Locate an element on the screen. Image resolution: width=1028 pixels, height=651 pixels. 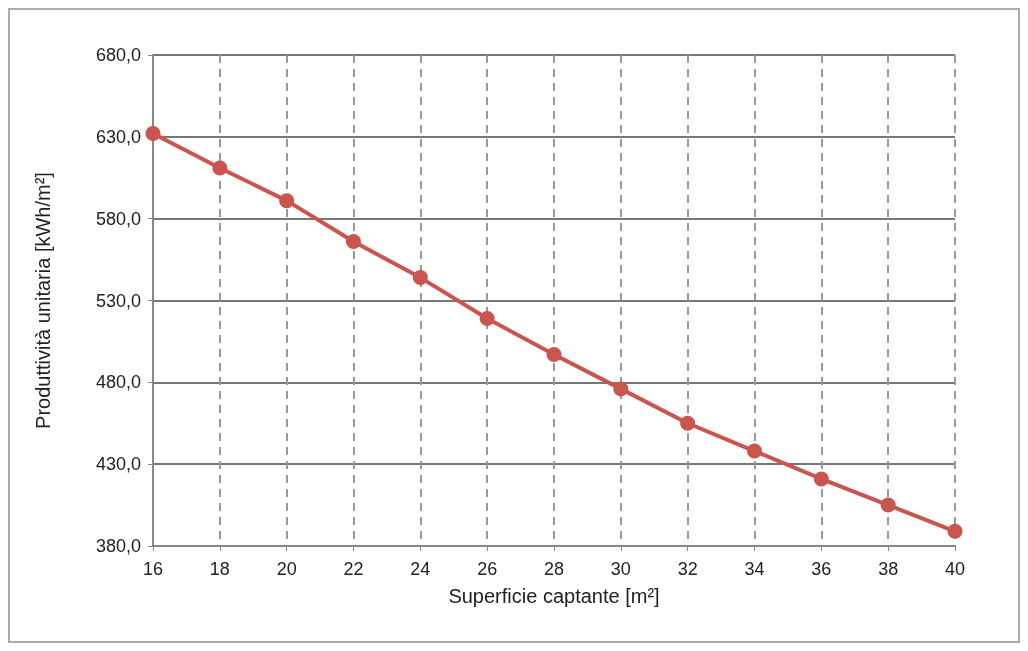
x-tick-label: 20 is located at coordinates (286, 569).